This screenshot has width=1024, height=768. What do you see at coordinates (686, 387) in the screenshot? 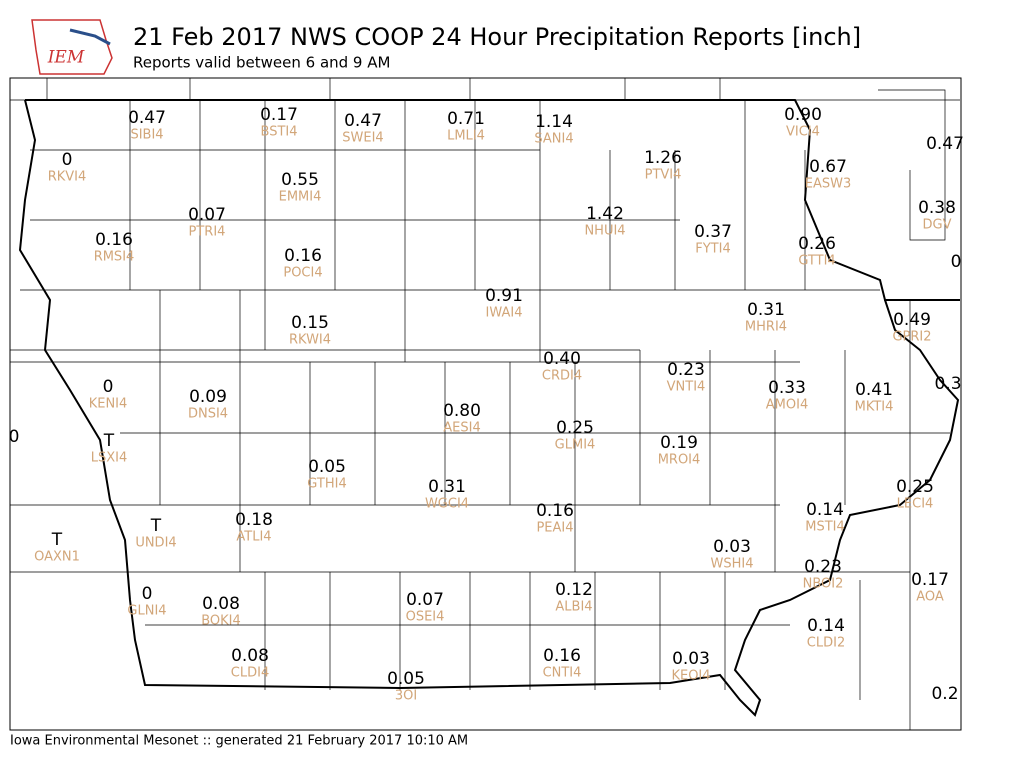
I see `station-id: VNTI4` at bounding box center [686, 387].